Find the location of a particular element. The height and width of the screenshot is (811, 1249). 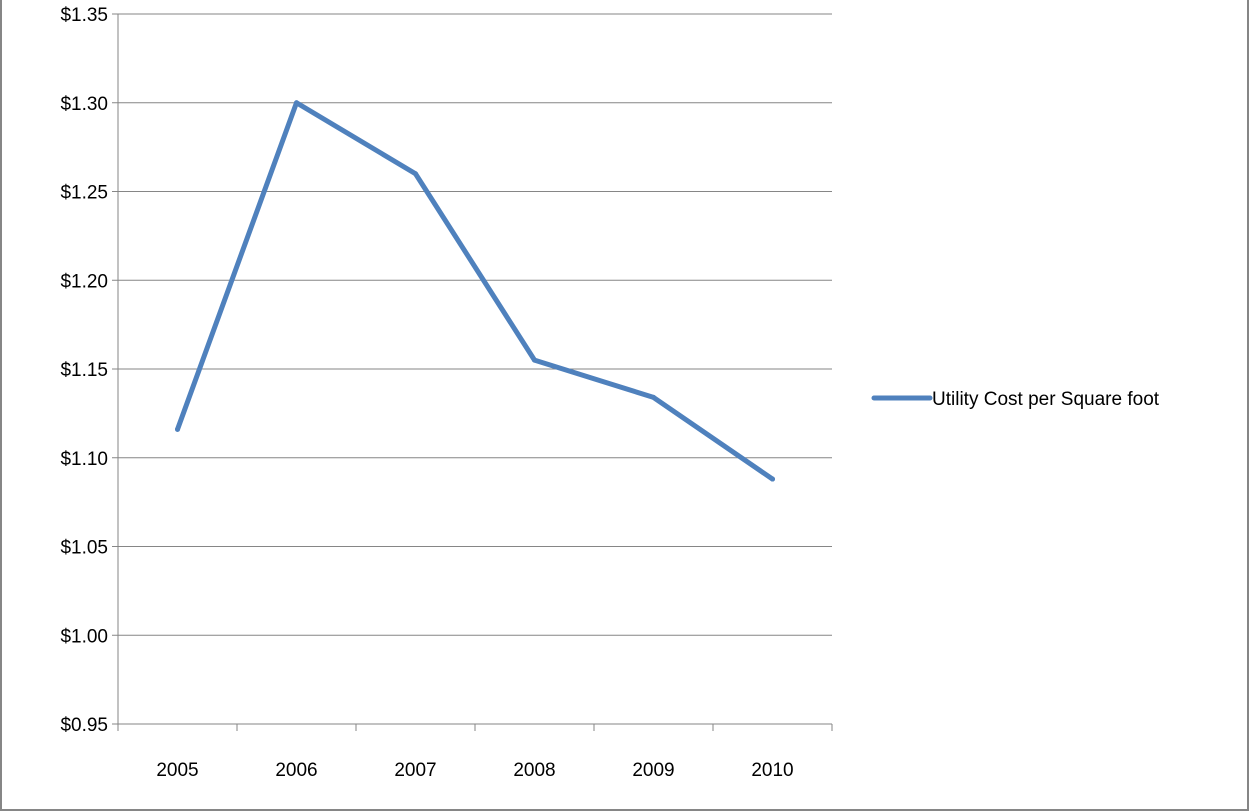

y-tick-label: $1.05 is located at coordinates (84, 548).